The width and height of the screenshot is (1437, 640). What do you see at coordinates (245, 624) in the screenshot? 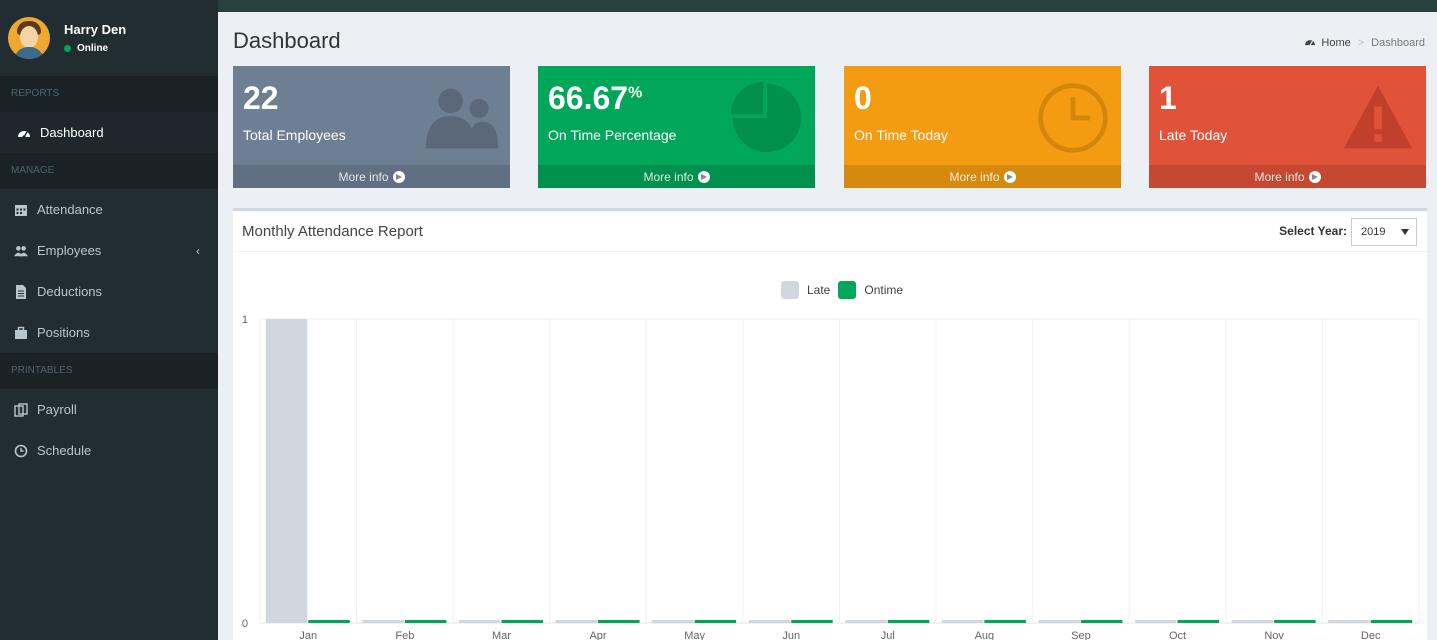
I see `y-tick-label: 0` at bounding box center [245, 624].